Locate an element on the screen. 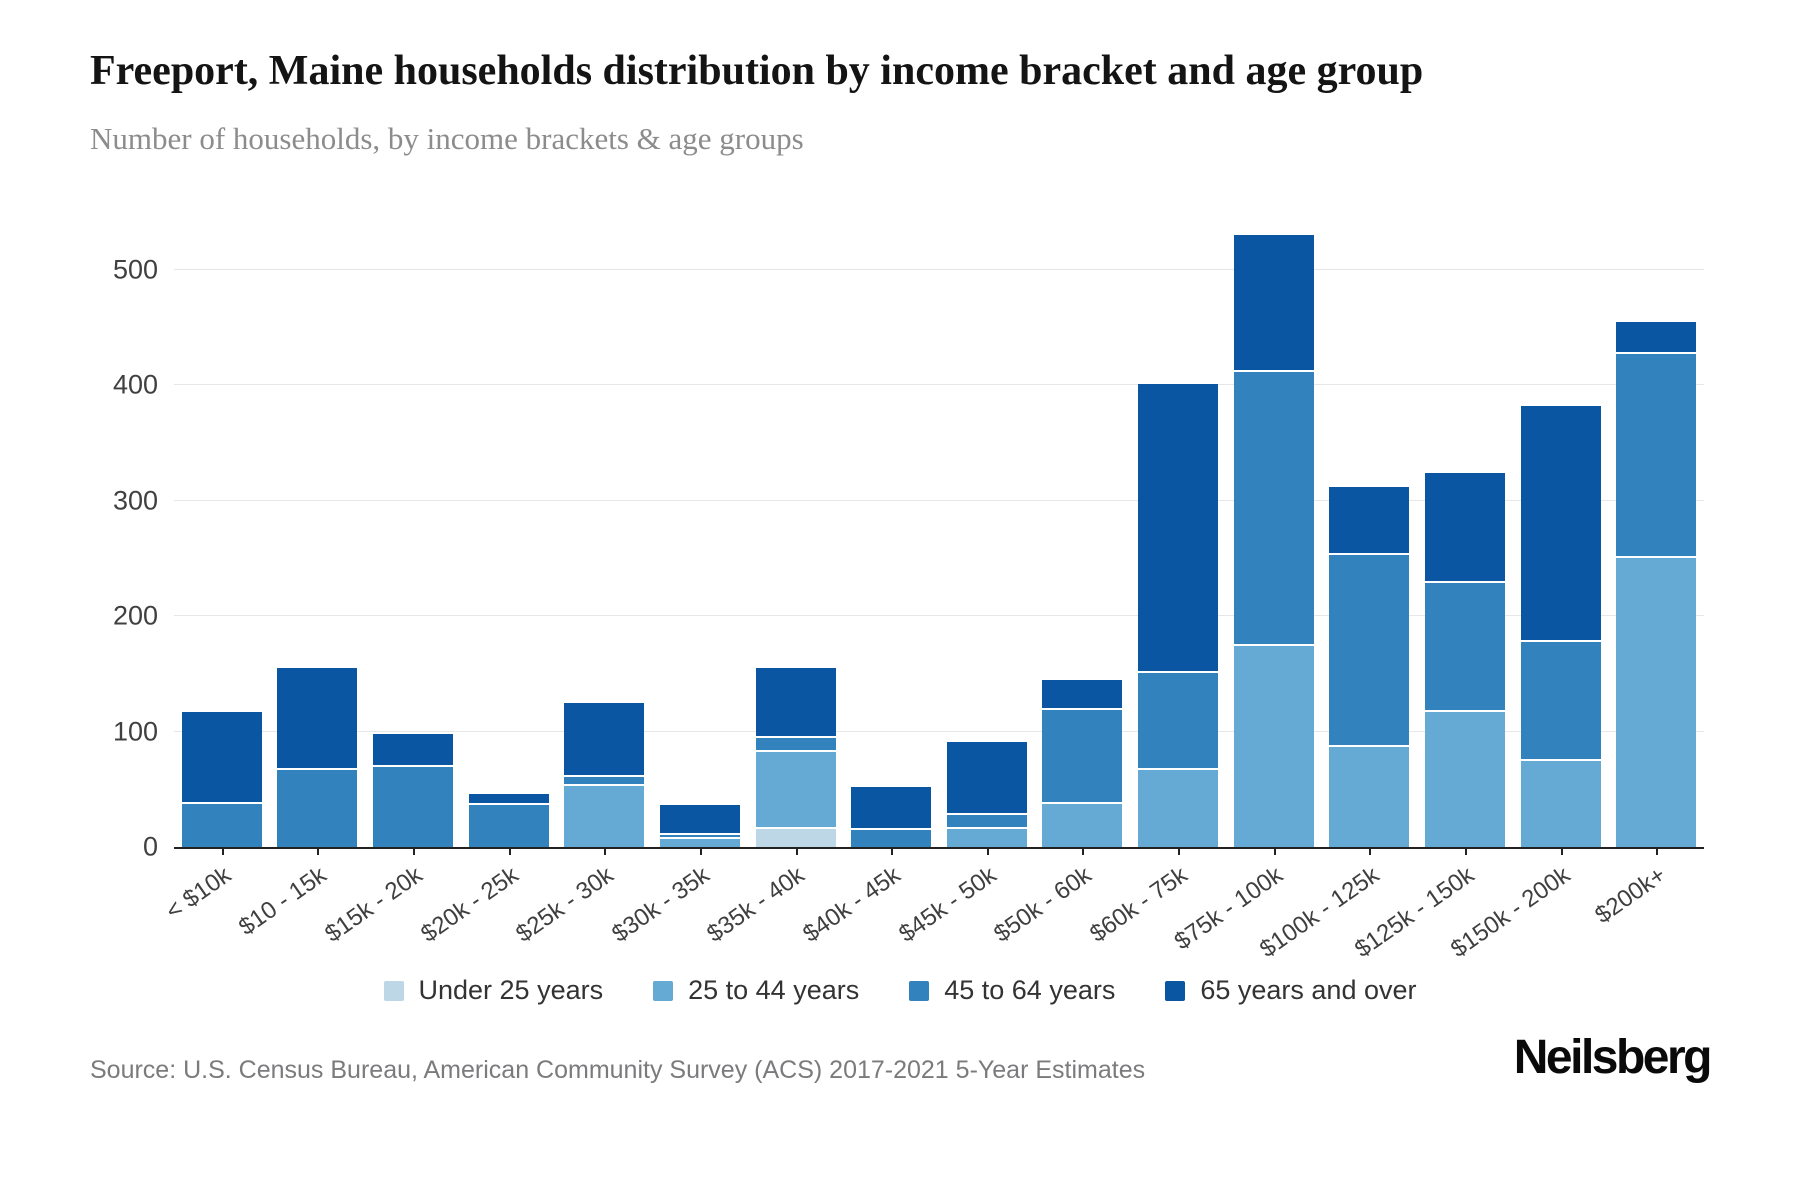 This screenshot has height=1200, width=1800. bar-slot: $100k - 125k is located at coordinates (1336, 585).